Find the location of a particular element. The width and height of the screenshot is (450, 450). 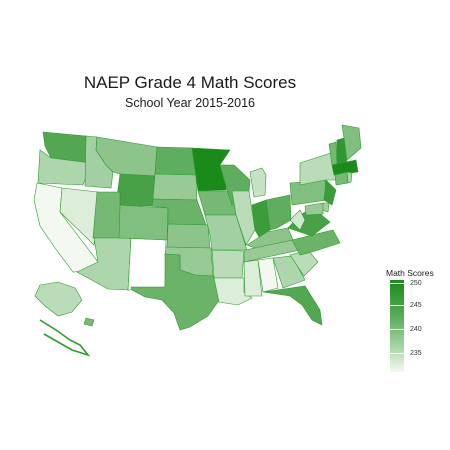

legend-title: Math Scores is located at coordinates (410, 273).